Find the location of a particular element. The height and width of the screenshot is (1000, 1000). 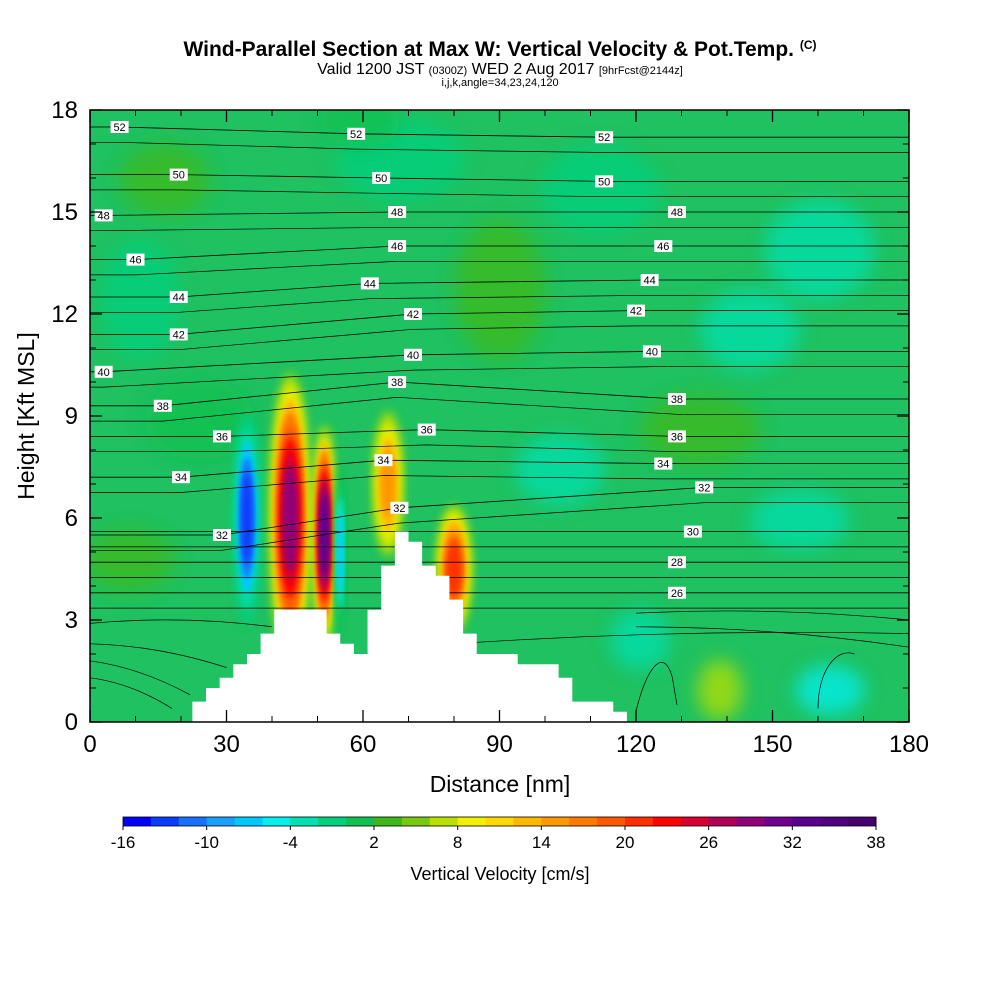

contour-label: 38 is located at coordinates (162, 406).